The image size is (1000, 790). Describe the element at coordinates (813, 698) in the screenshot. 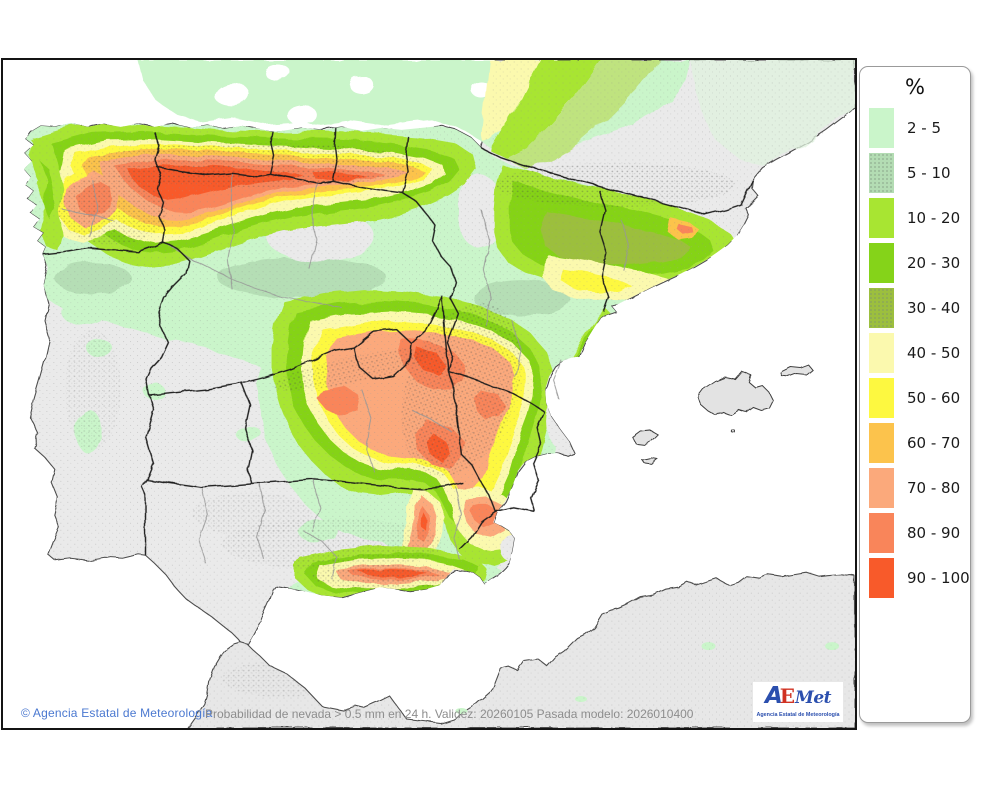

I see `logo-letters-met: Met` at that location.